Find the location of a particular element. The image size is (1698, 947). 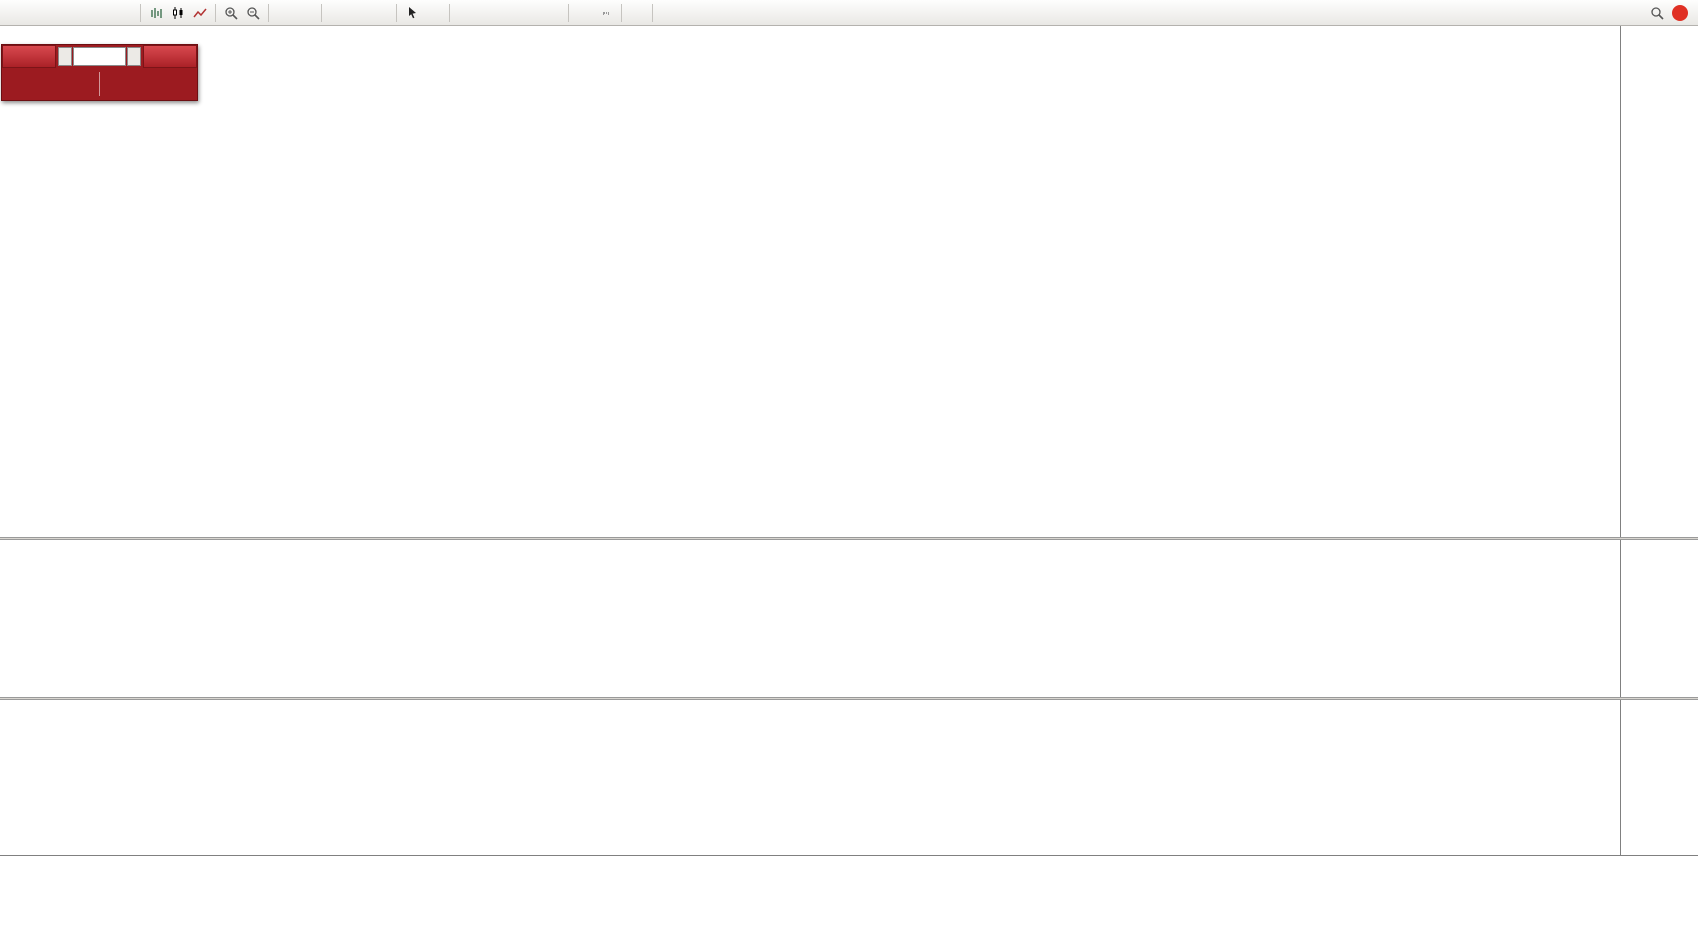

volume-control is located at coordinates (99, 56).